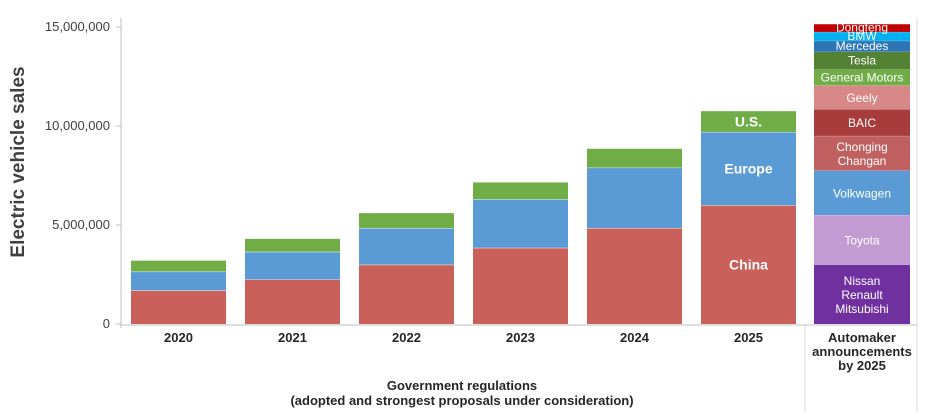  Describe the element at coordinates (292, 245) in the screenshot. I see `bar-u-s-2021` at that location.